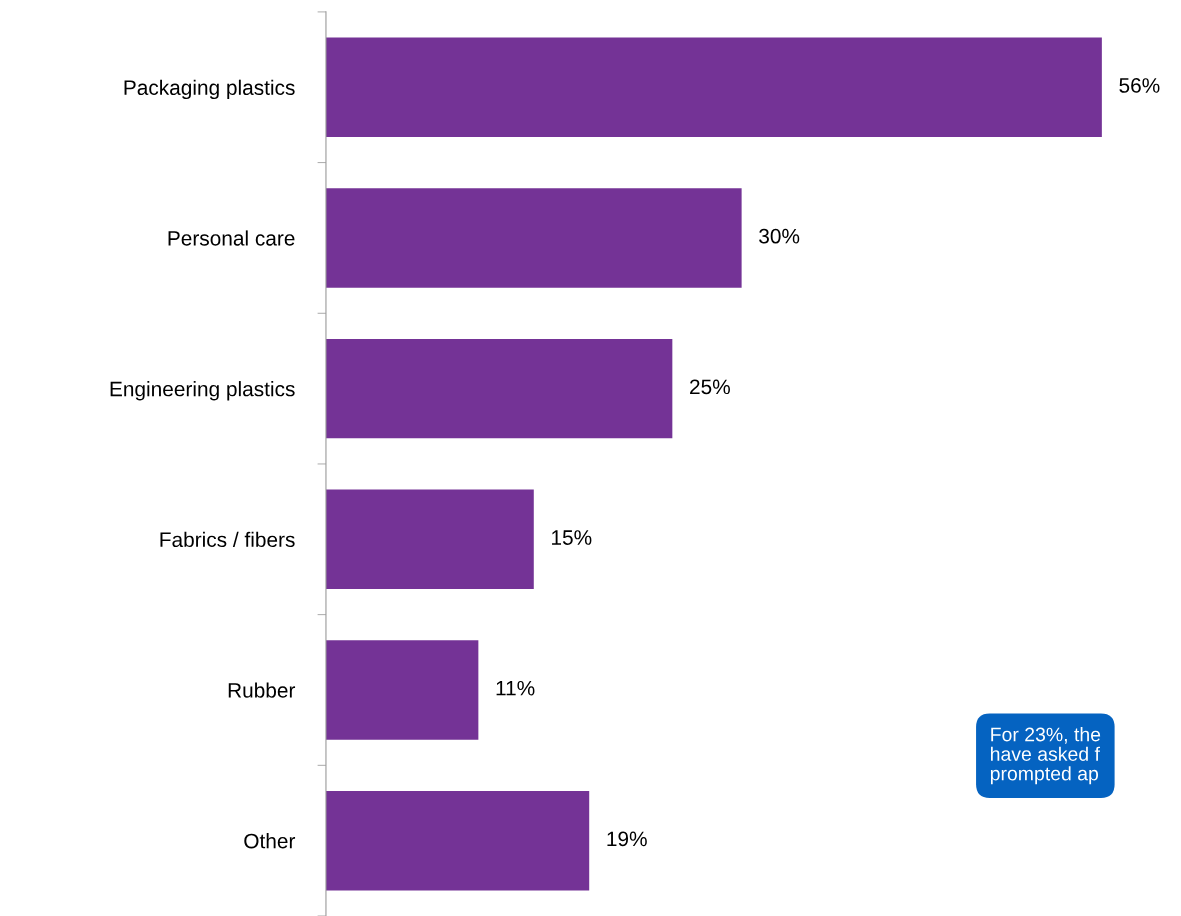 The width and height of the screenshot is (1181, 916). Describe the element at coordinates (1139, 85) in the screenshot. I see `data-label: 56%` at that location.